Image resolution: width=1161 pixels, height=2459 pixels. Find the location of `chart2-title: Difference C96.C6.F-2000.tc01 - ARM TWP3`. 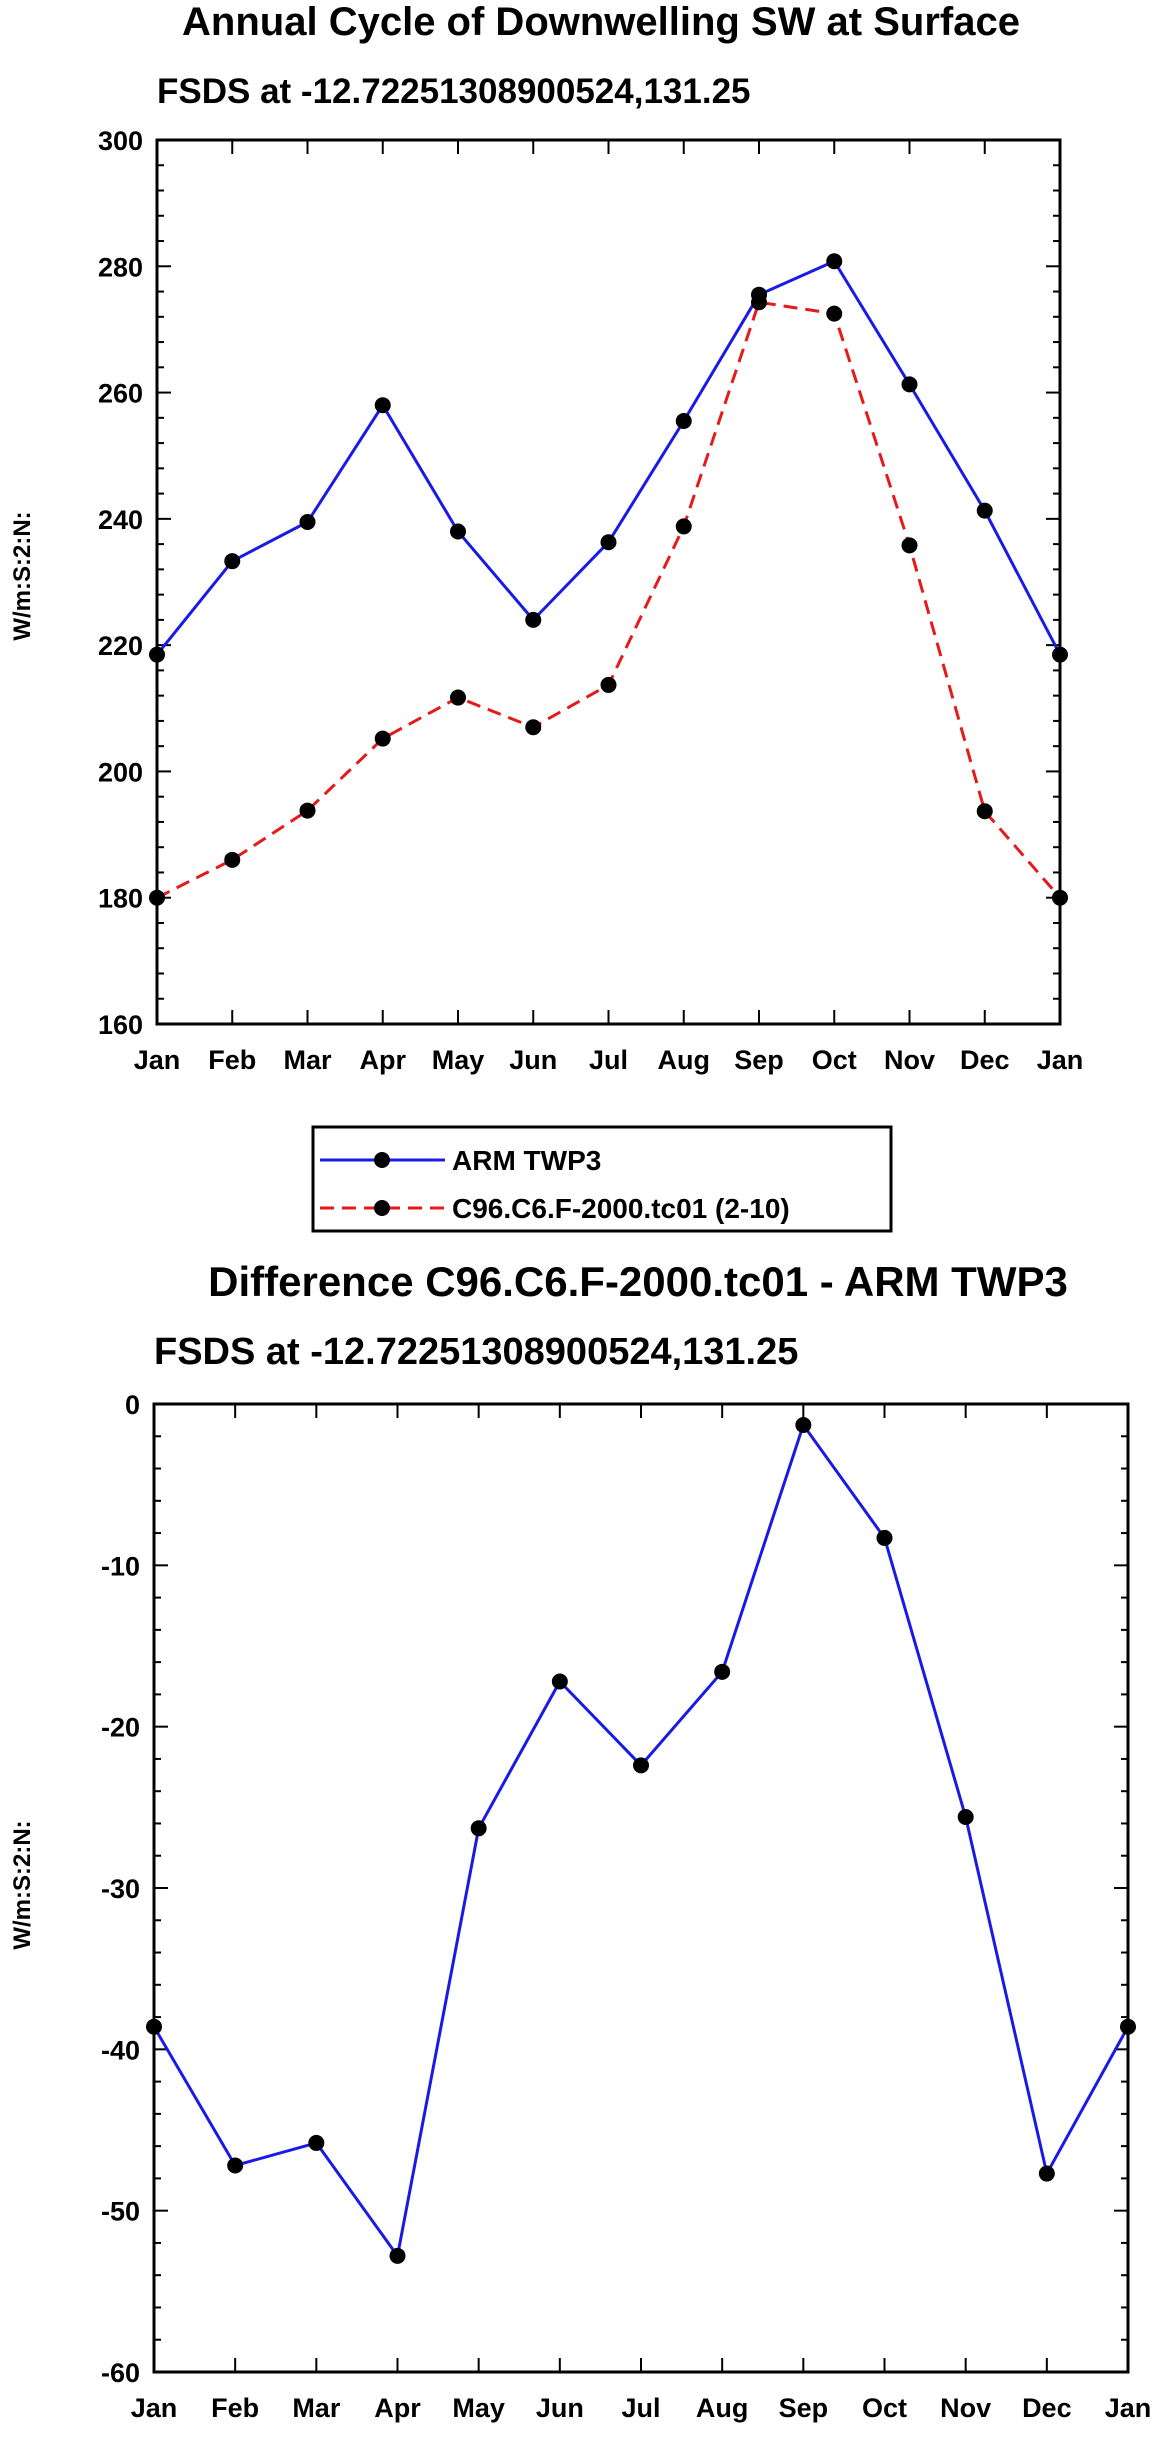

chart2-title: Difference C96.C6.F-2000.tc01 - ARM TWP3 is located at coordinates (638, 1281).